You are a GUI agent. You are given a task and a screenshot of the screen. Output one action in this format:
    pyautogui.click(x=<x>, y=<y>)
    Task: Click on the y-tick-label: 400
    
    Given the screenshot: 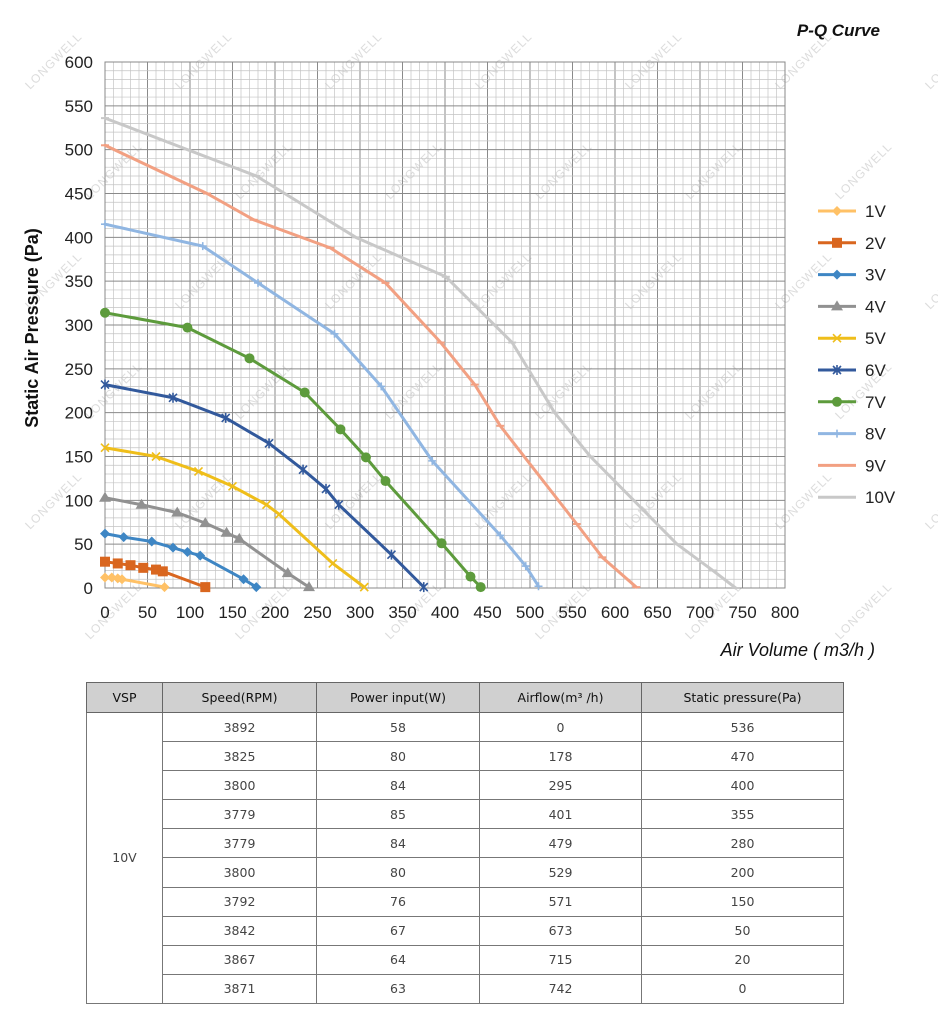 What is the action you would take?
    pyautogui.click(x=79, y=237)
    